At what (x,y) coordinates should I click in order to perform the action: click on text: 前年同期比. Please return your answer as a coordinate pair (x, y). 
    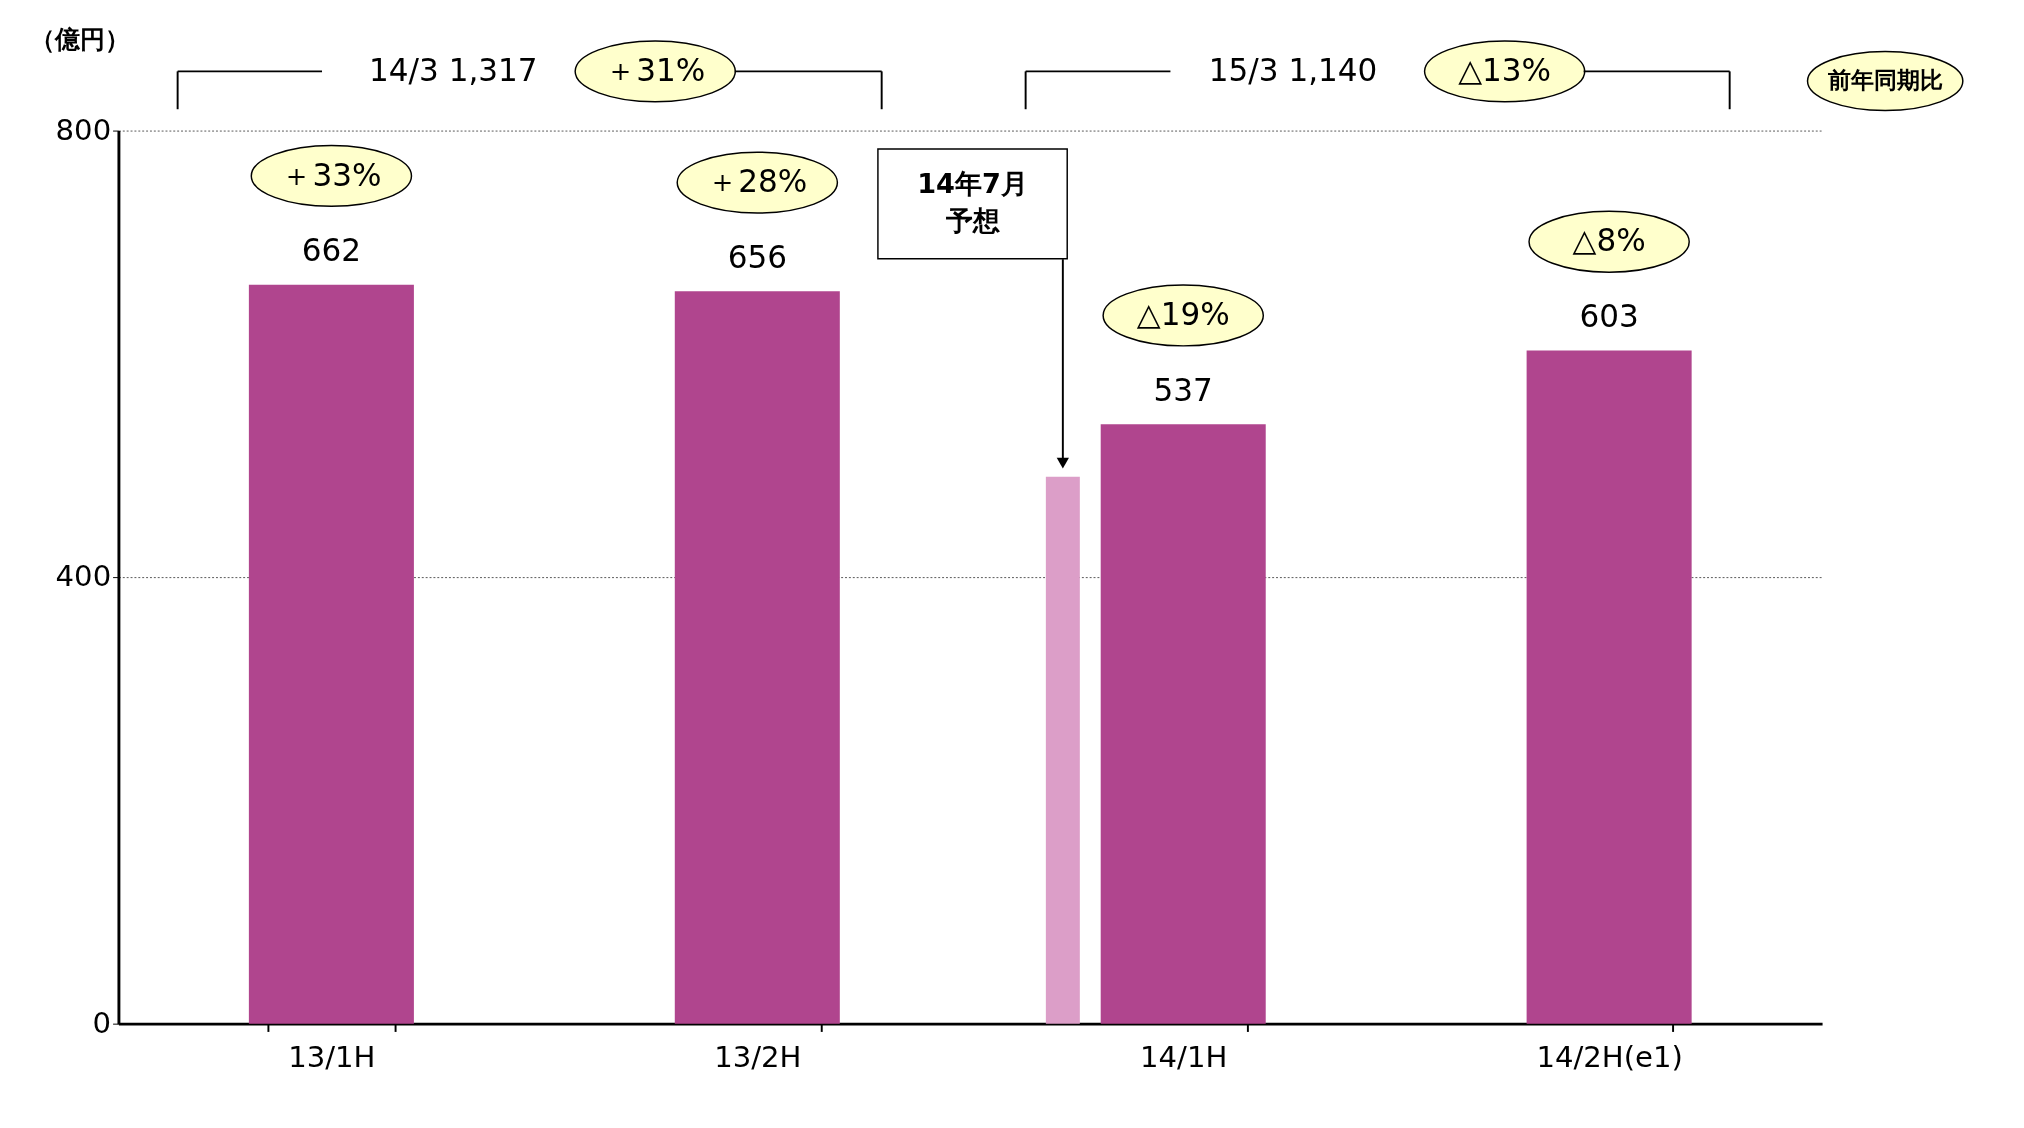
    Looking at the image, I should click on (1884, 79).